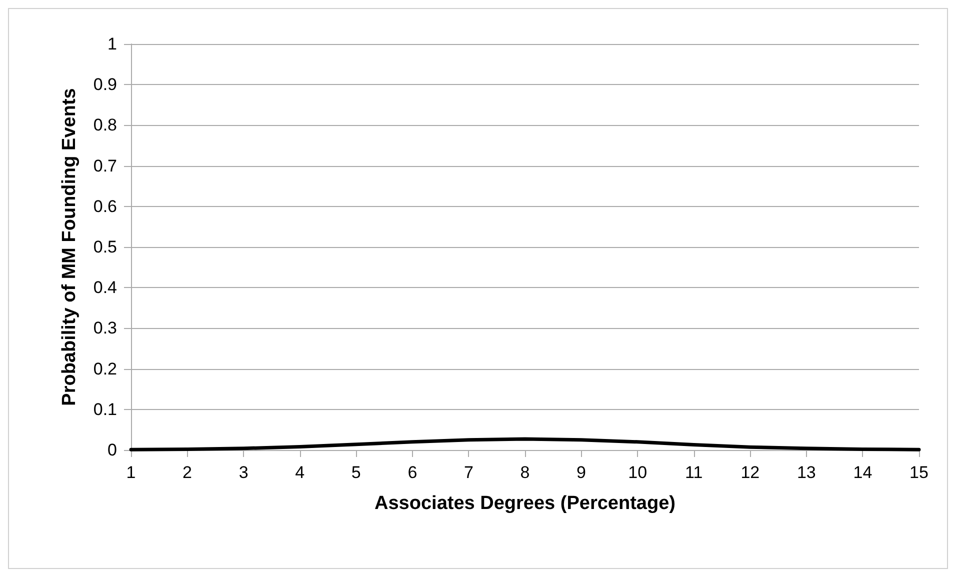 This screenshot has height=577, width=956. I want to click on x-tick-label: 2, so click(187, 472).